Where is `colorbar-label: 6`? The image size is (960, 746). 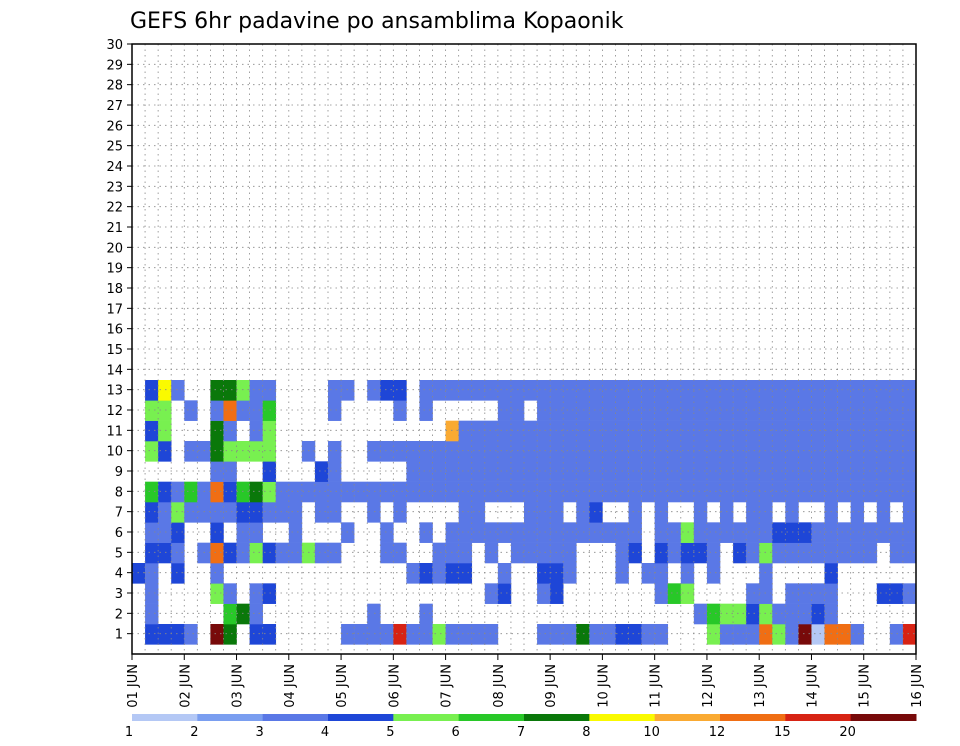
colorbar-label: 6 is located at coordinates (456, 732).